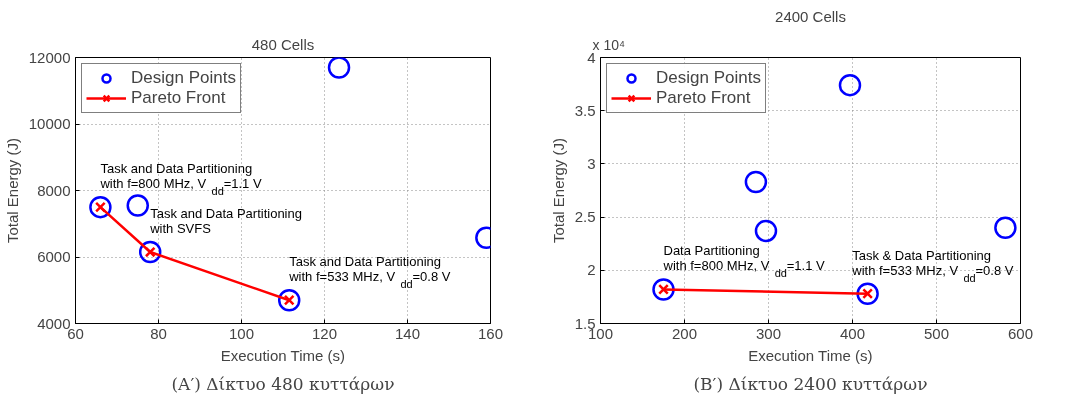 The image size is (1066, 402). Describe the element at coordinates (585, 110) in the screenshot. I see `y-tick-label: 3.5` at that location.